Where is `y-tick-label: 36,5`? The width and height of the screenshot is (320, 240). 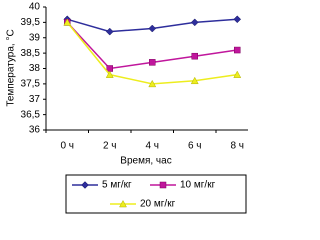 y-tick-label: 36,5 is located at coordinates (31, 114).